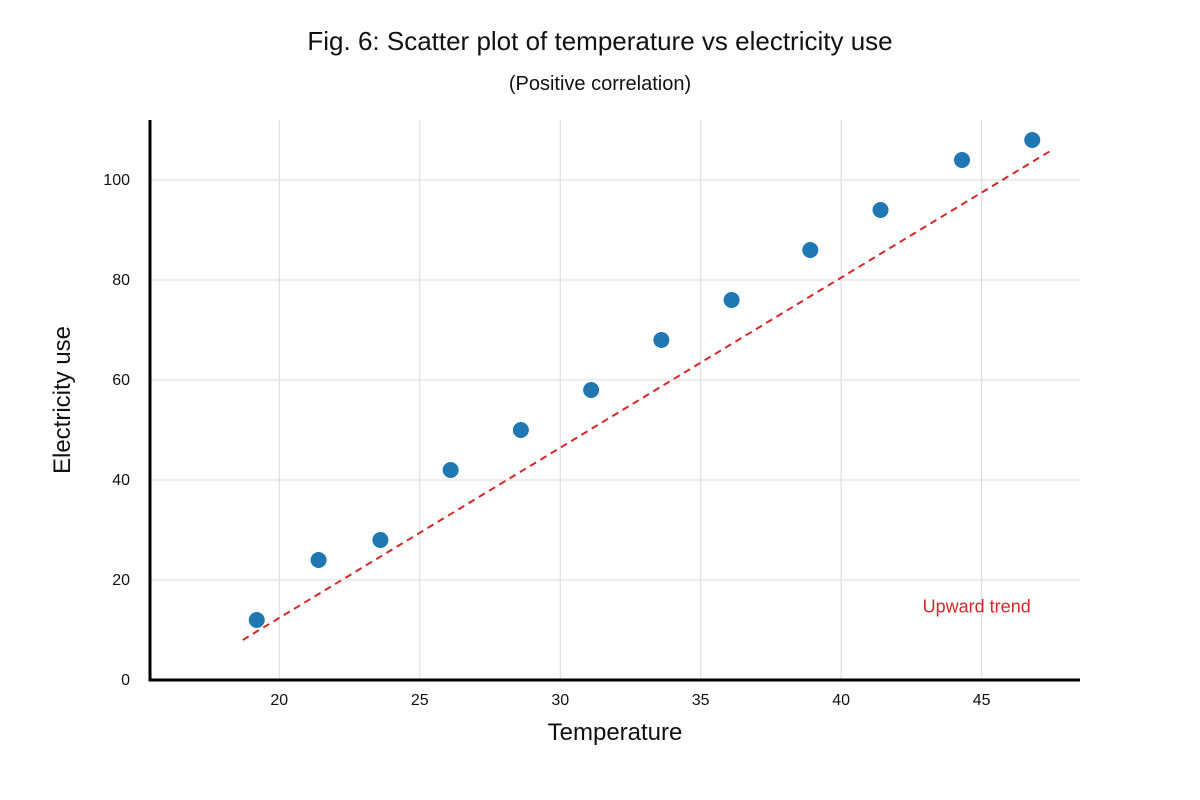 The image size is (1200, 800). Describe the element at coordinates (977, 607) in the screenshot. I see `trend-annotation: Upward trend` at that location.